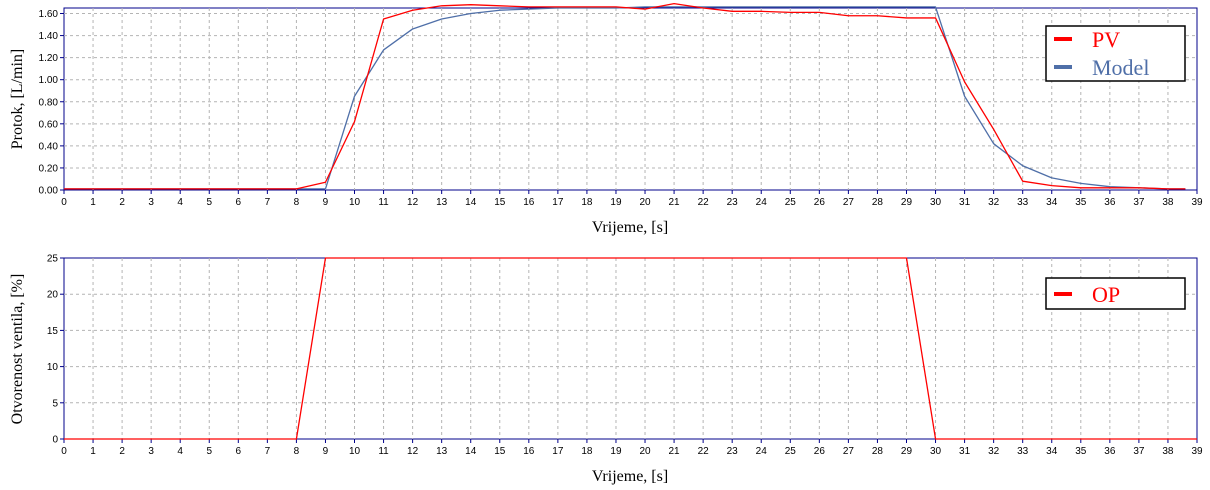 The width and height of the screenshot is (1210, 490). I want to click on y-tick-label: 0.60, so click(49, 124).